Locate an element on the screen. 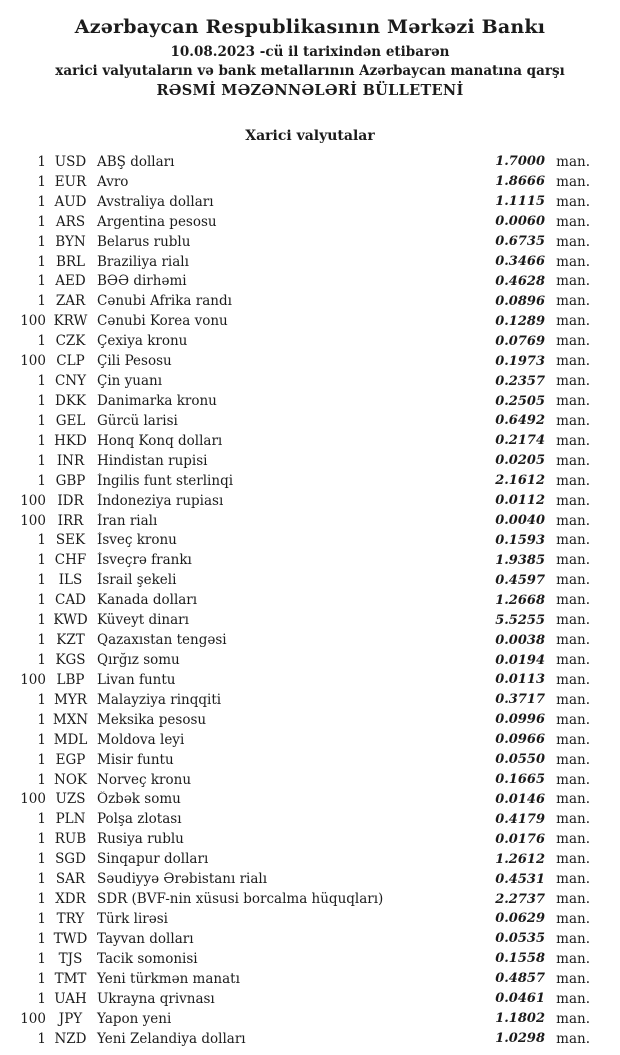 The width and height of the screenshot is (620, 1055). currency-code: ZAR is located at coordinates (70, 301).